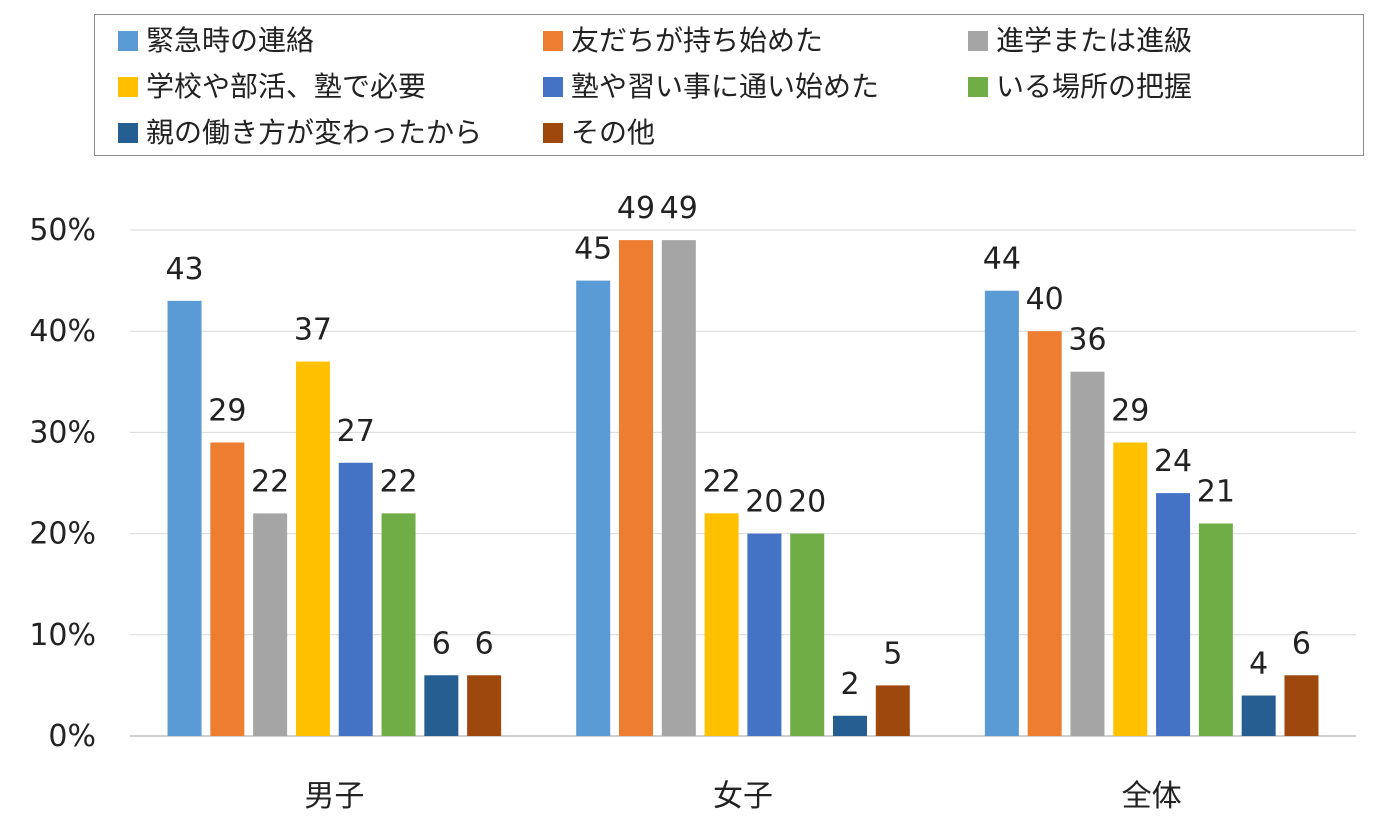 Image resolution: width=1385 pixels, height=836 pixels. Describe the element at coordinates (62, 331) in the screenshot. I see `y-tick-label: 40%` at that location.